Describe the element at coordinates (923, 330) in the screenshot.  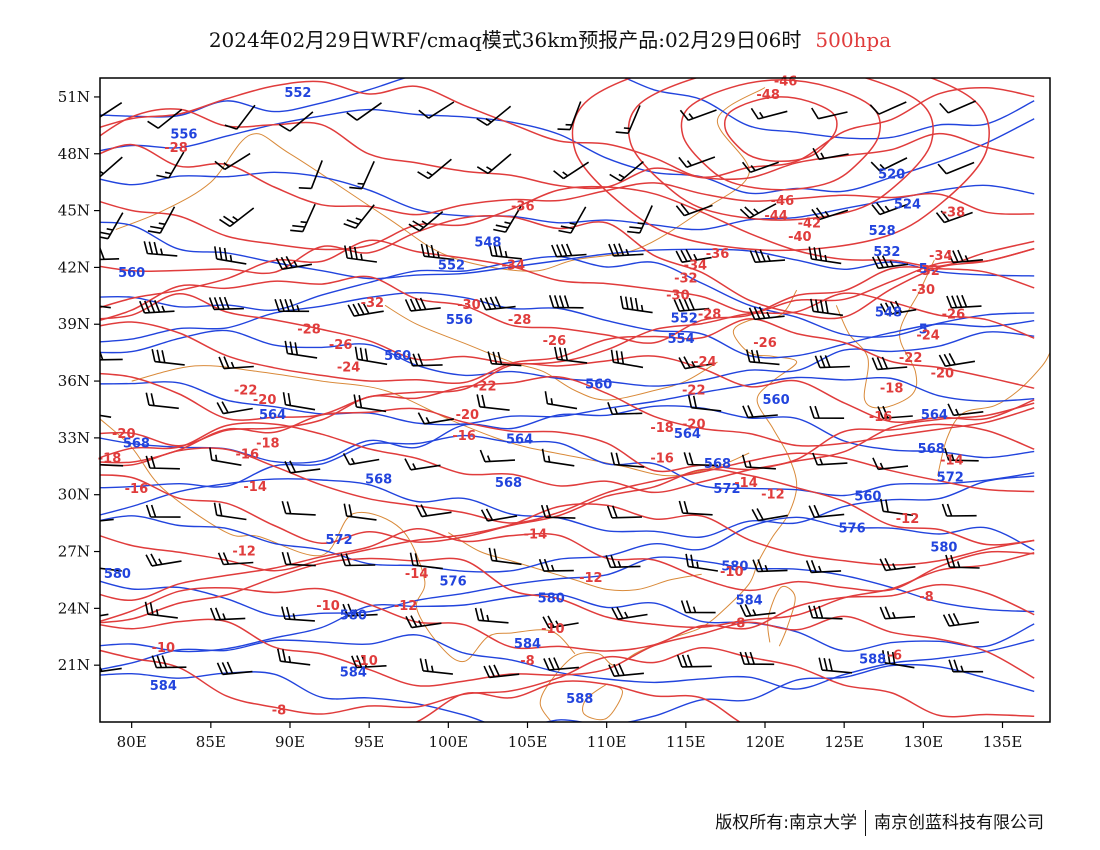
I see `height-contour-label: 5` at that location.